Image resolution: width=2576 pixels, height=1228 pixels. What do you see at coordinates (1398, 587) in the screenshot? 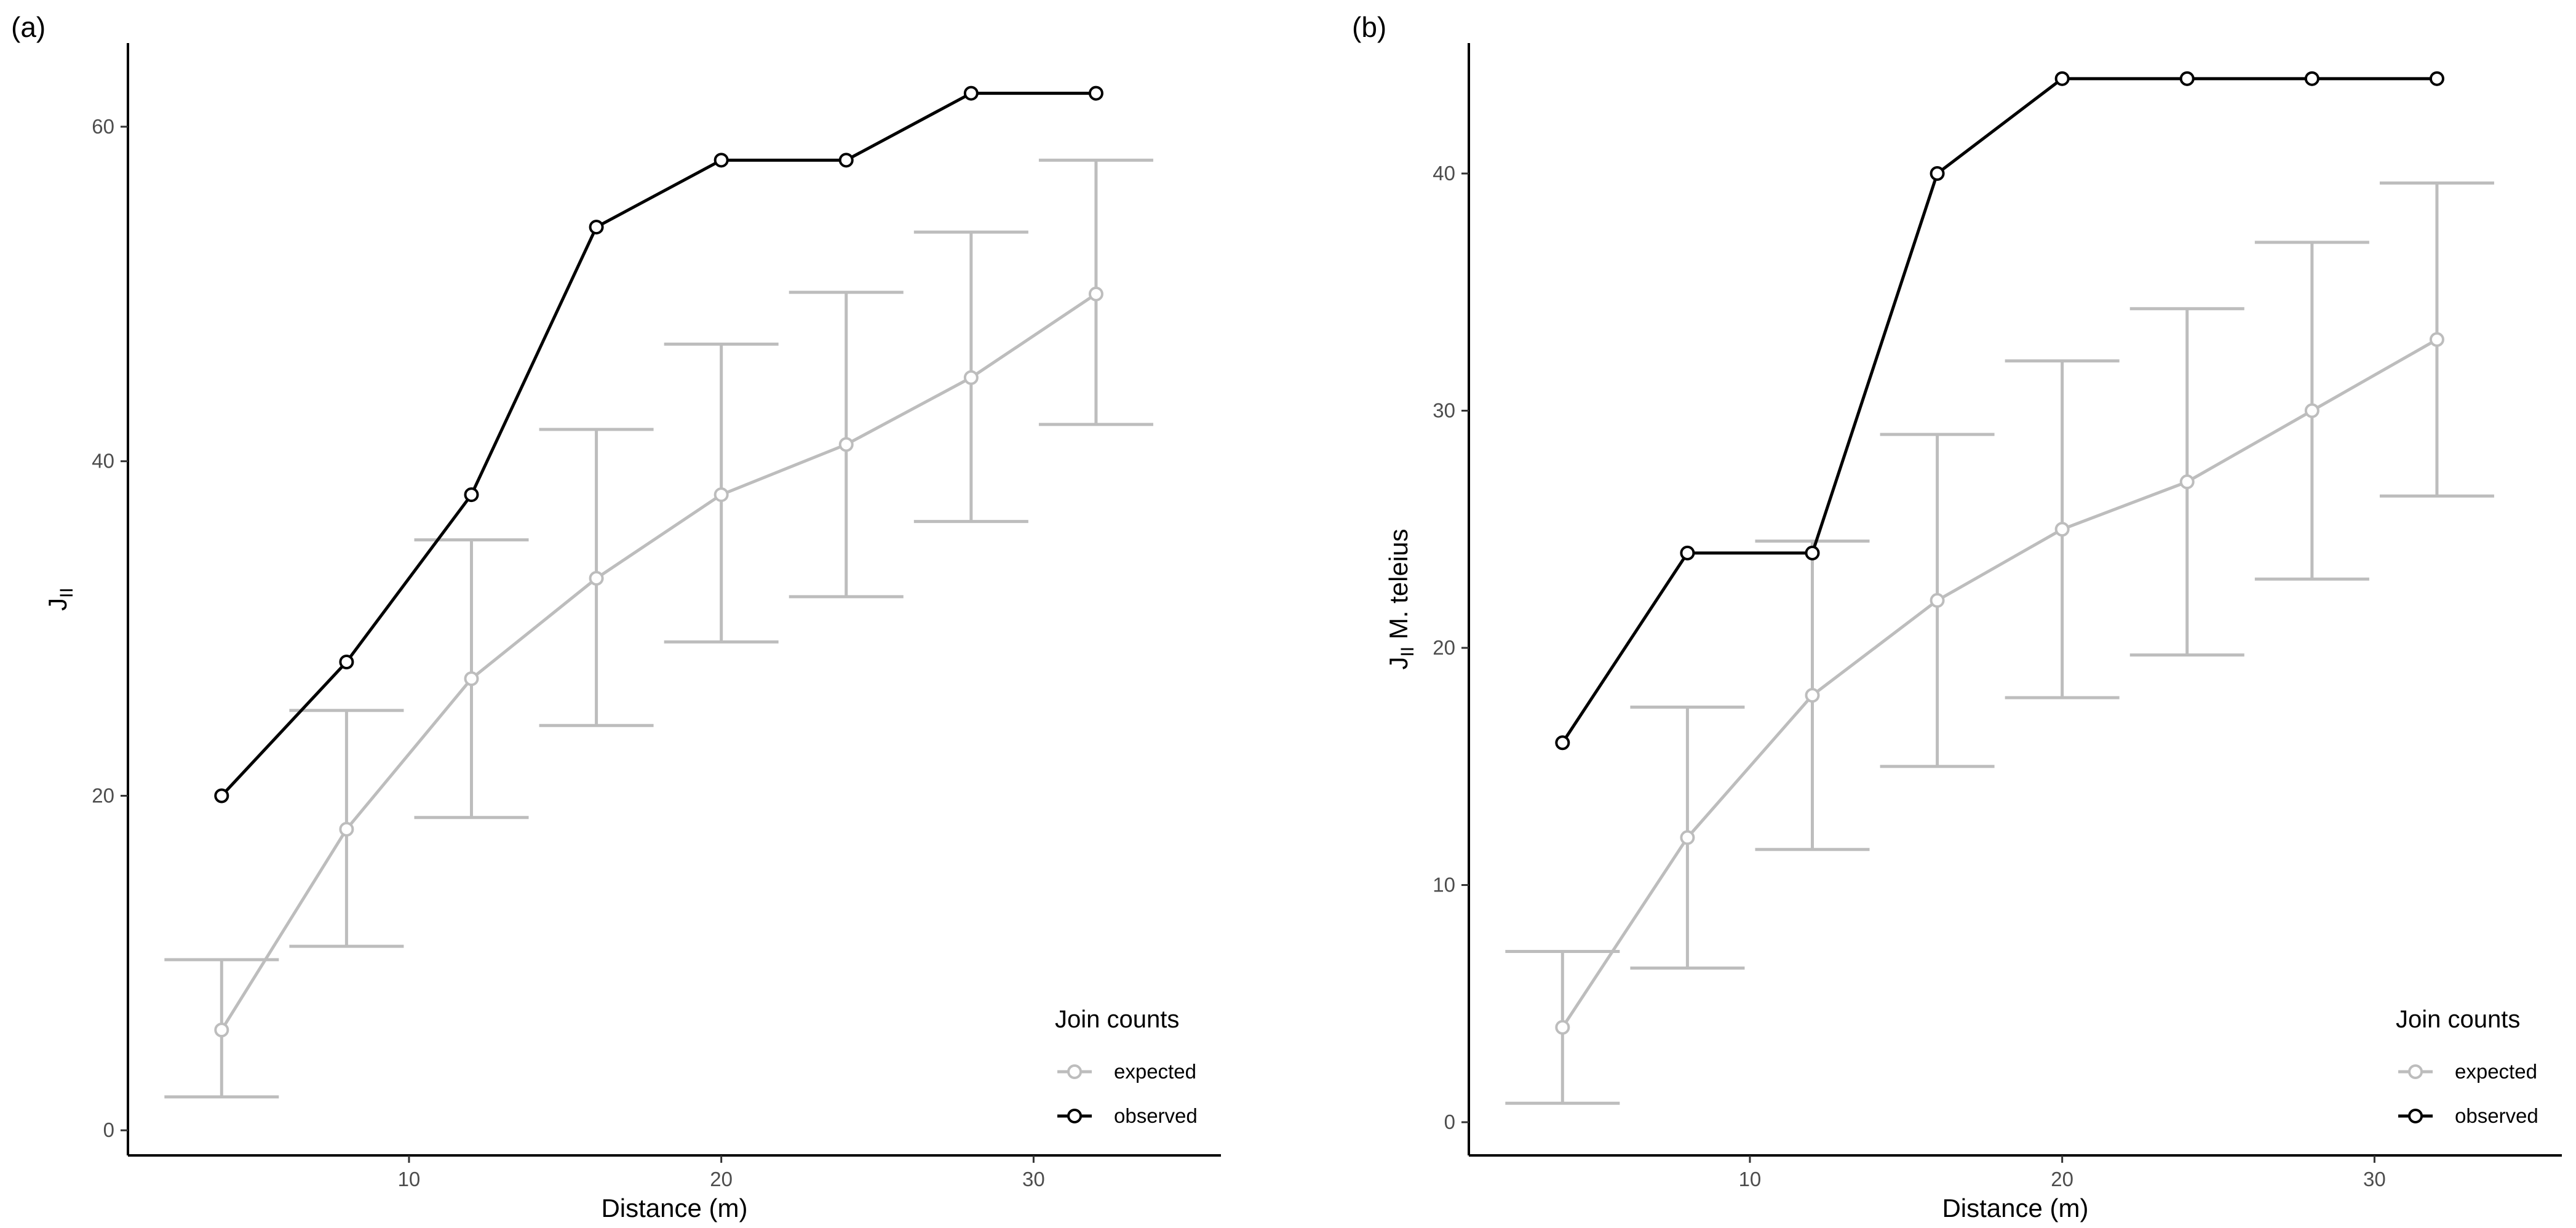
I see `y-axis-title-suffix: M. teleius` at bounding box center [1398, 587].